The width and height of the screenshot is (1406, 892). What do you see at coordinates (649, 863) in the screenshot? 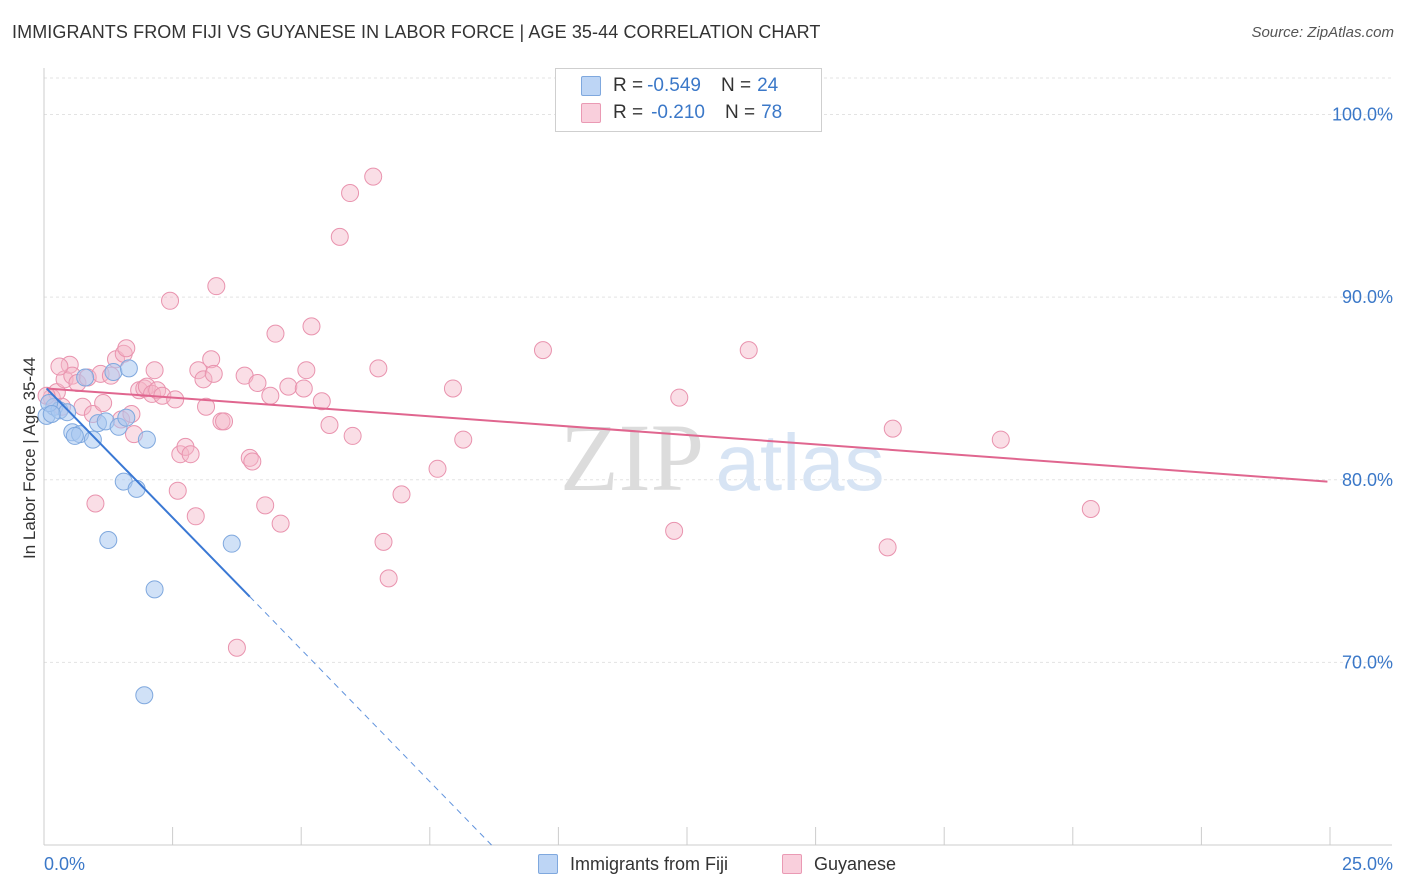
I see `fiji-legend-label: Immigrants from Fiji` at bounding box center [649, 863].